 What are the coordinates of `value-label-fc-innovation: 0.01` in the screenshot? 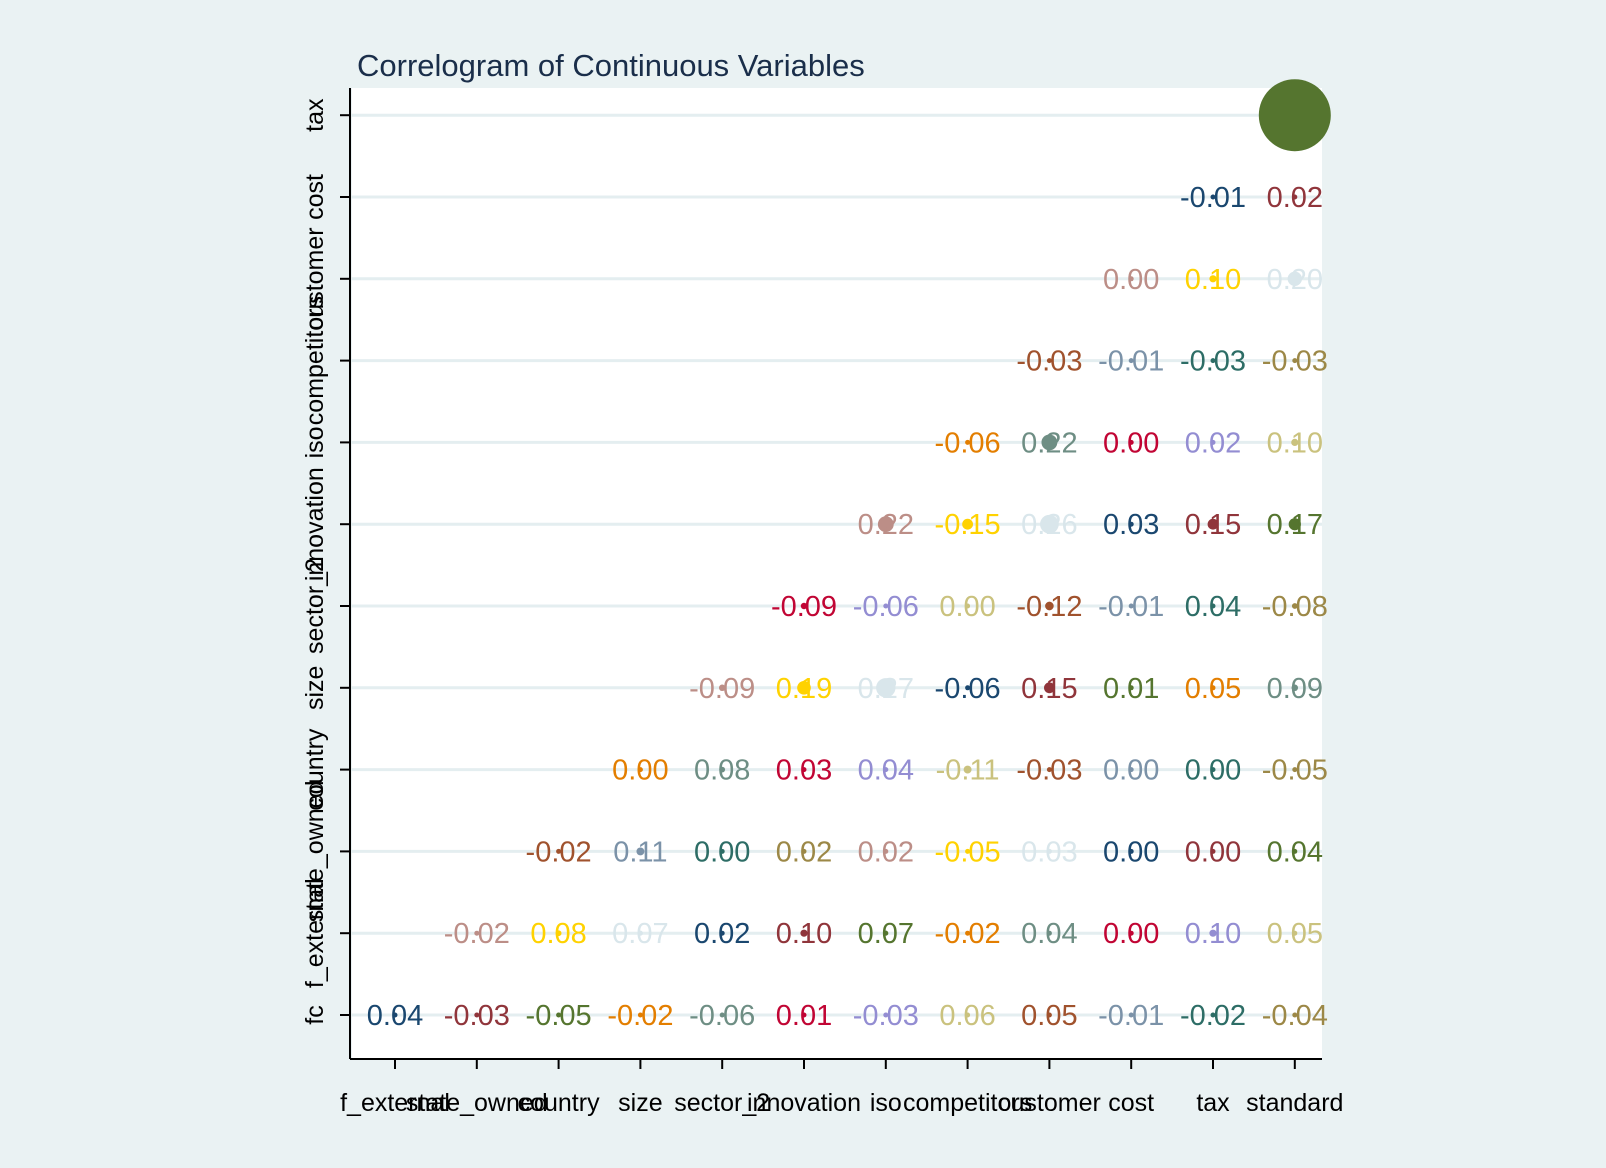 It's located at (804, 1016).